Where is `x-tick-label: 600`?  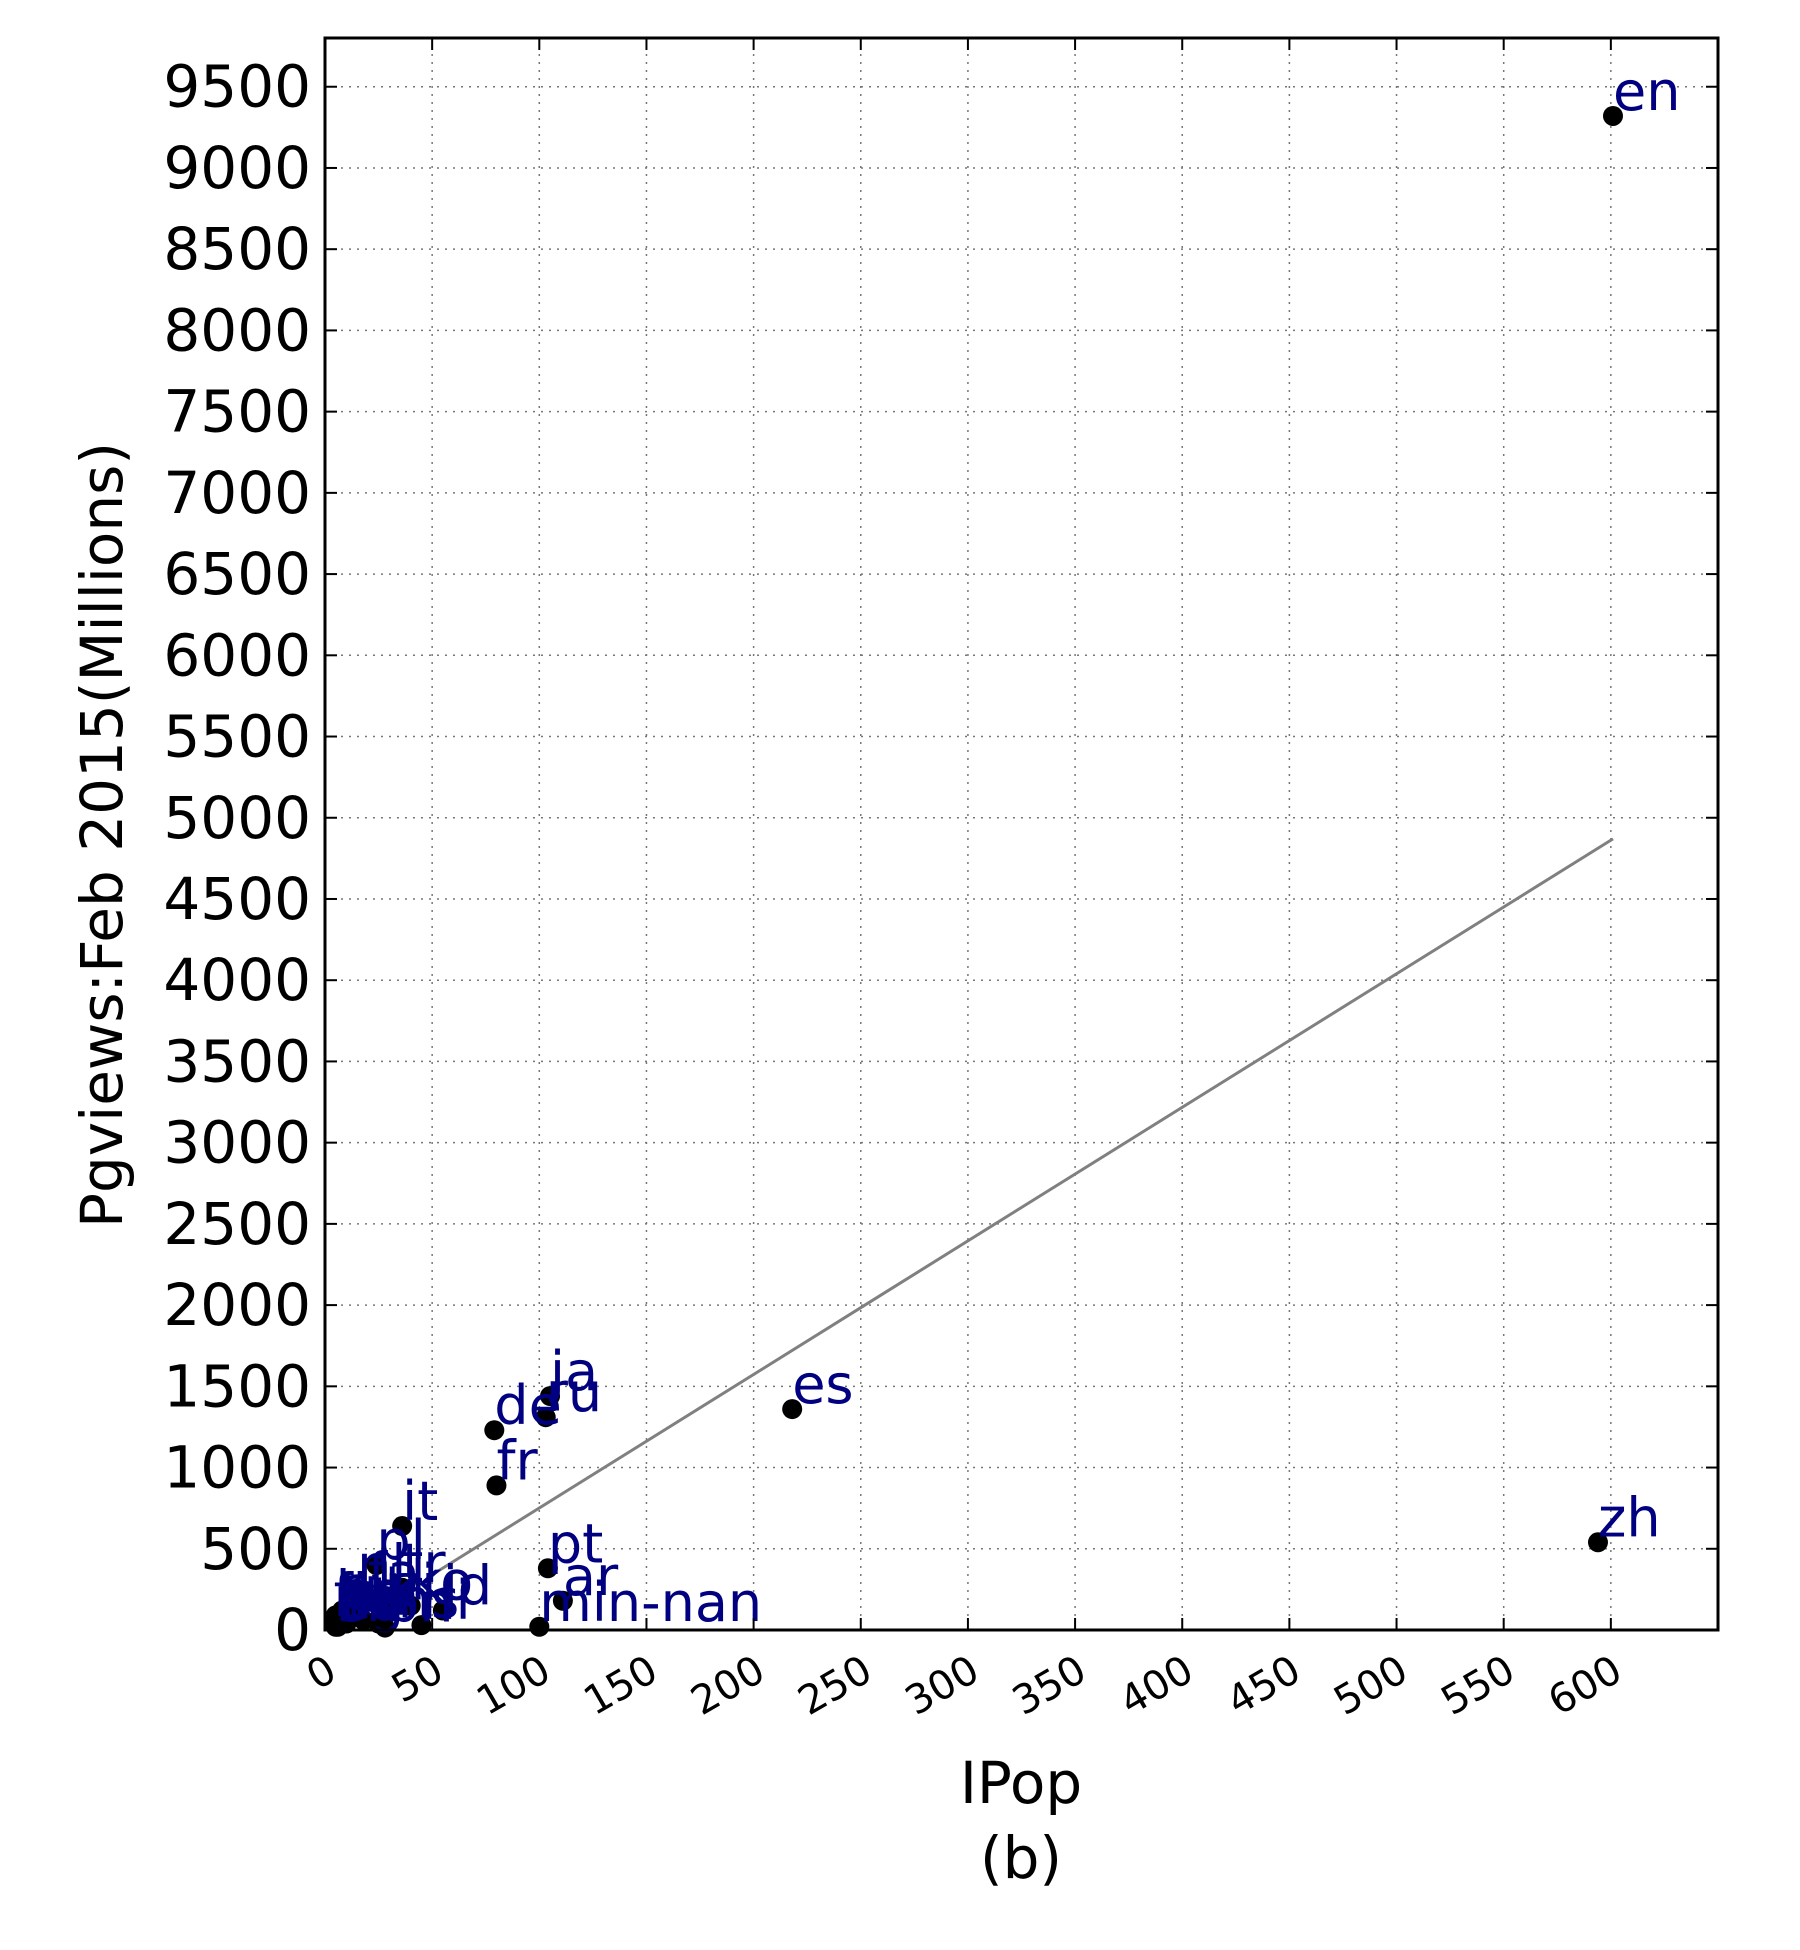
x-tick-label: 600 is located at coordinates (1585, 1686).